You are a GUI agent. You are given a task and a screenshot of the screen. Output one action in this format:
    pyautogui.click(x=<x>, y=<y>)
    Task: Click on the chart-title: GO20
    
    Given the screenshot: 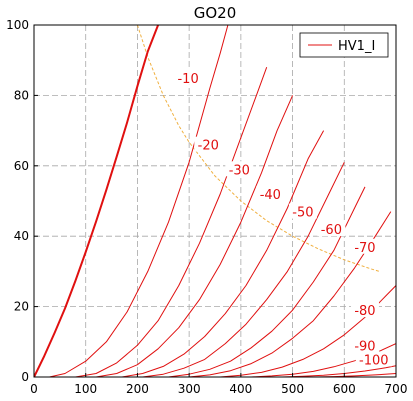 What is the action you would take?
    pyautogui.click(x=215, y=13)
    